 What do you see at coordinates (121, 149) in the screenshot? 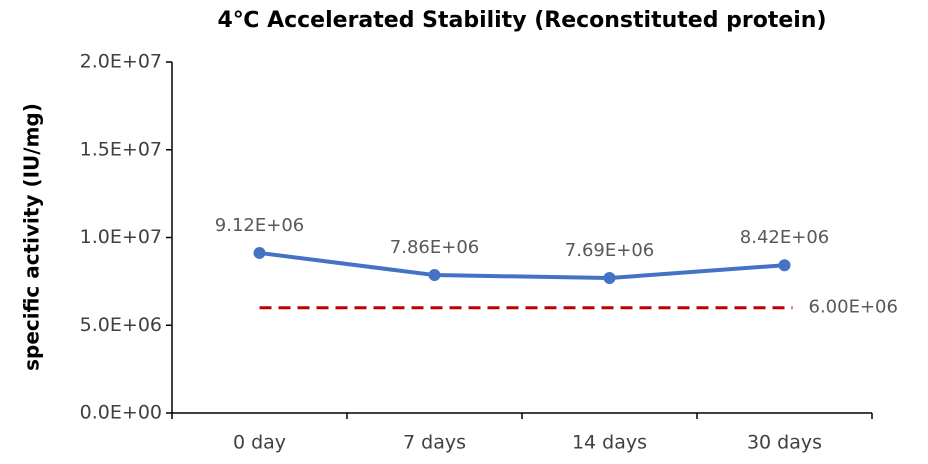
I see `y-tick-label: 1.5E+07` at bounding box center [121, 149].